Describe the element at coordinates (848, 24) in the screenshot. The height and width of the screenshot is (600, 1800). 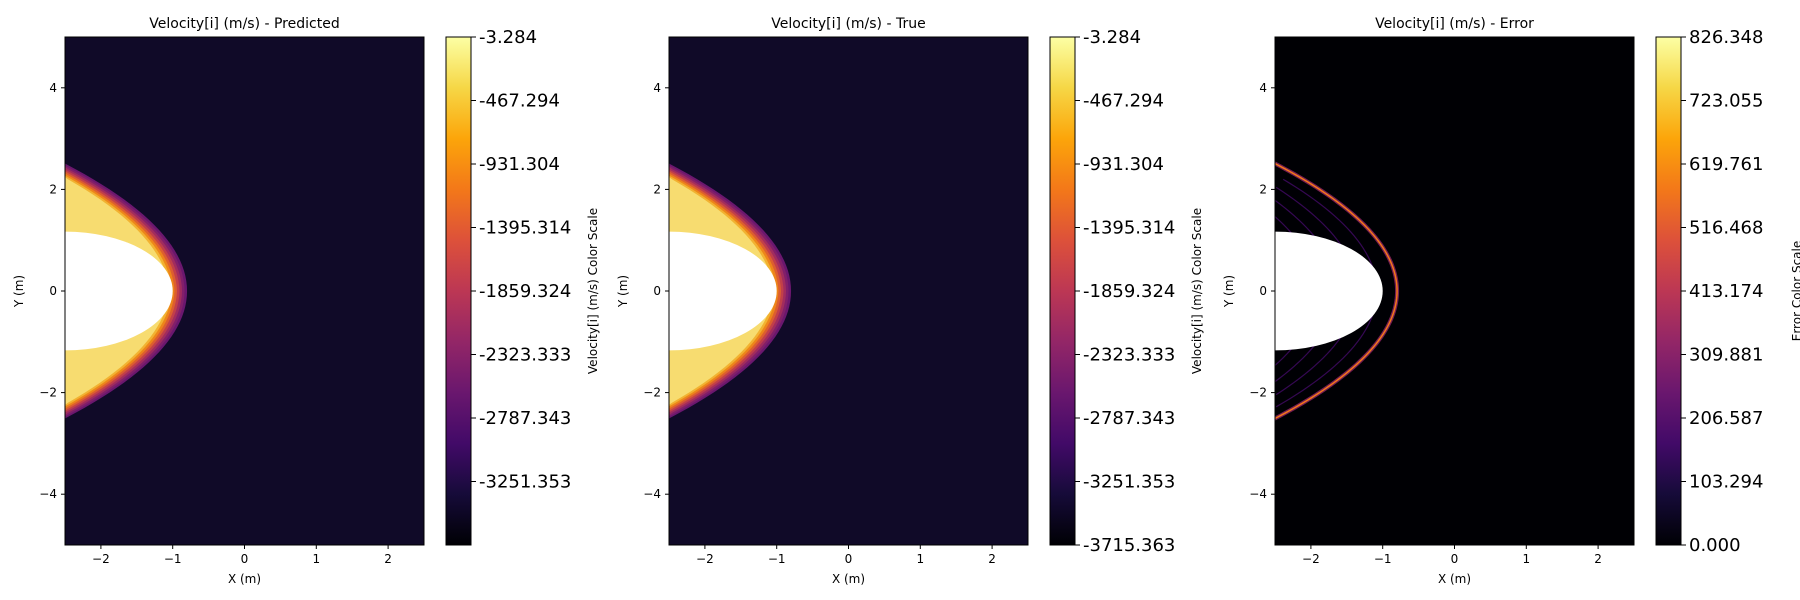
I see `plot-title: Velocity[i] (m/s) - True` at that location.